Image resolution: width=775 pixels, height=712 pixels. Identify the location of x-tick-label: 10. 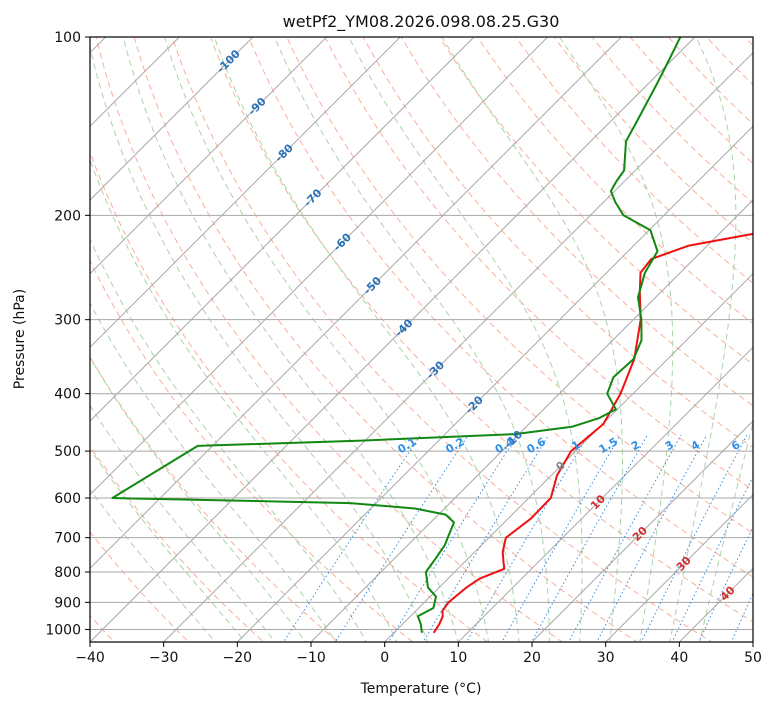
(458, 658).